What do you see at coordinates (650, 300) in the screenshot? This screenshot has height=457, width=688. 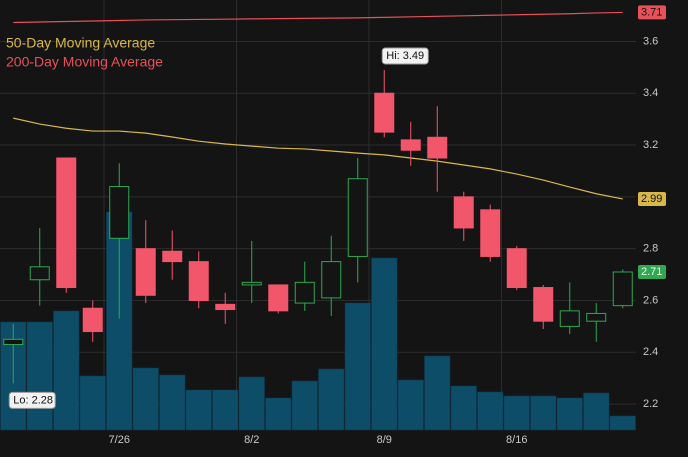 I see `y-tick-label: 2.6` at bounding box center [650, 300].